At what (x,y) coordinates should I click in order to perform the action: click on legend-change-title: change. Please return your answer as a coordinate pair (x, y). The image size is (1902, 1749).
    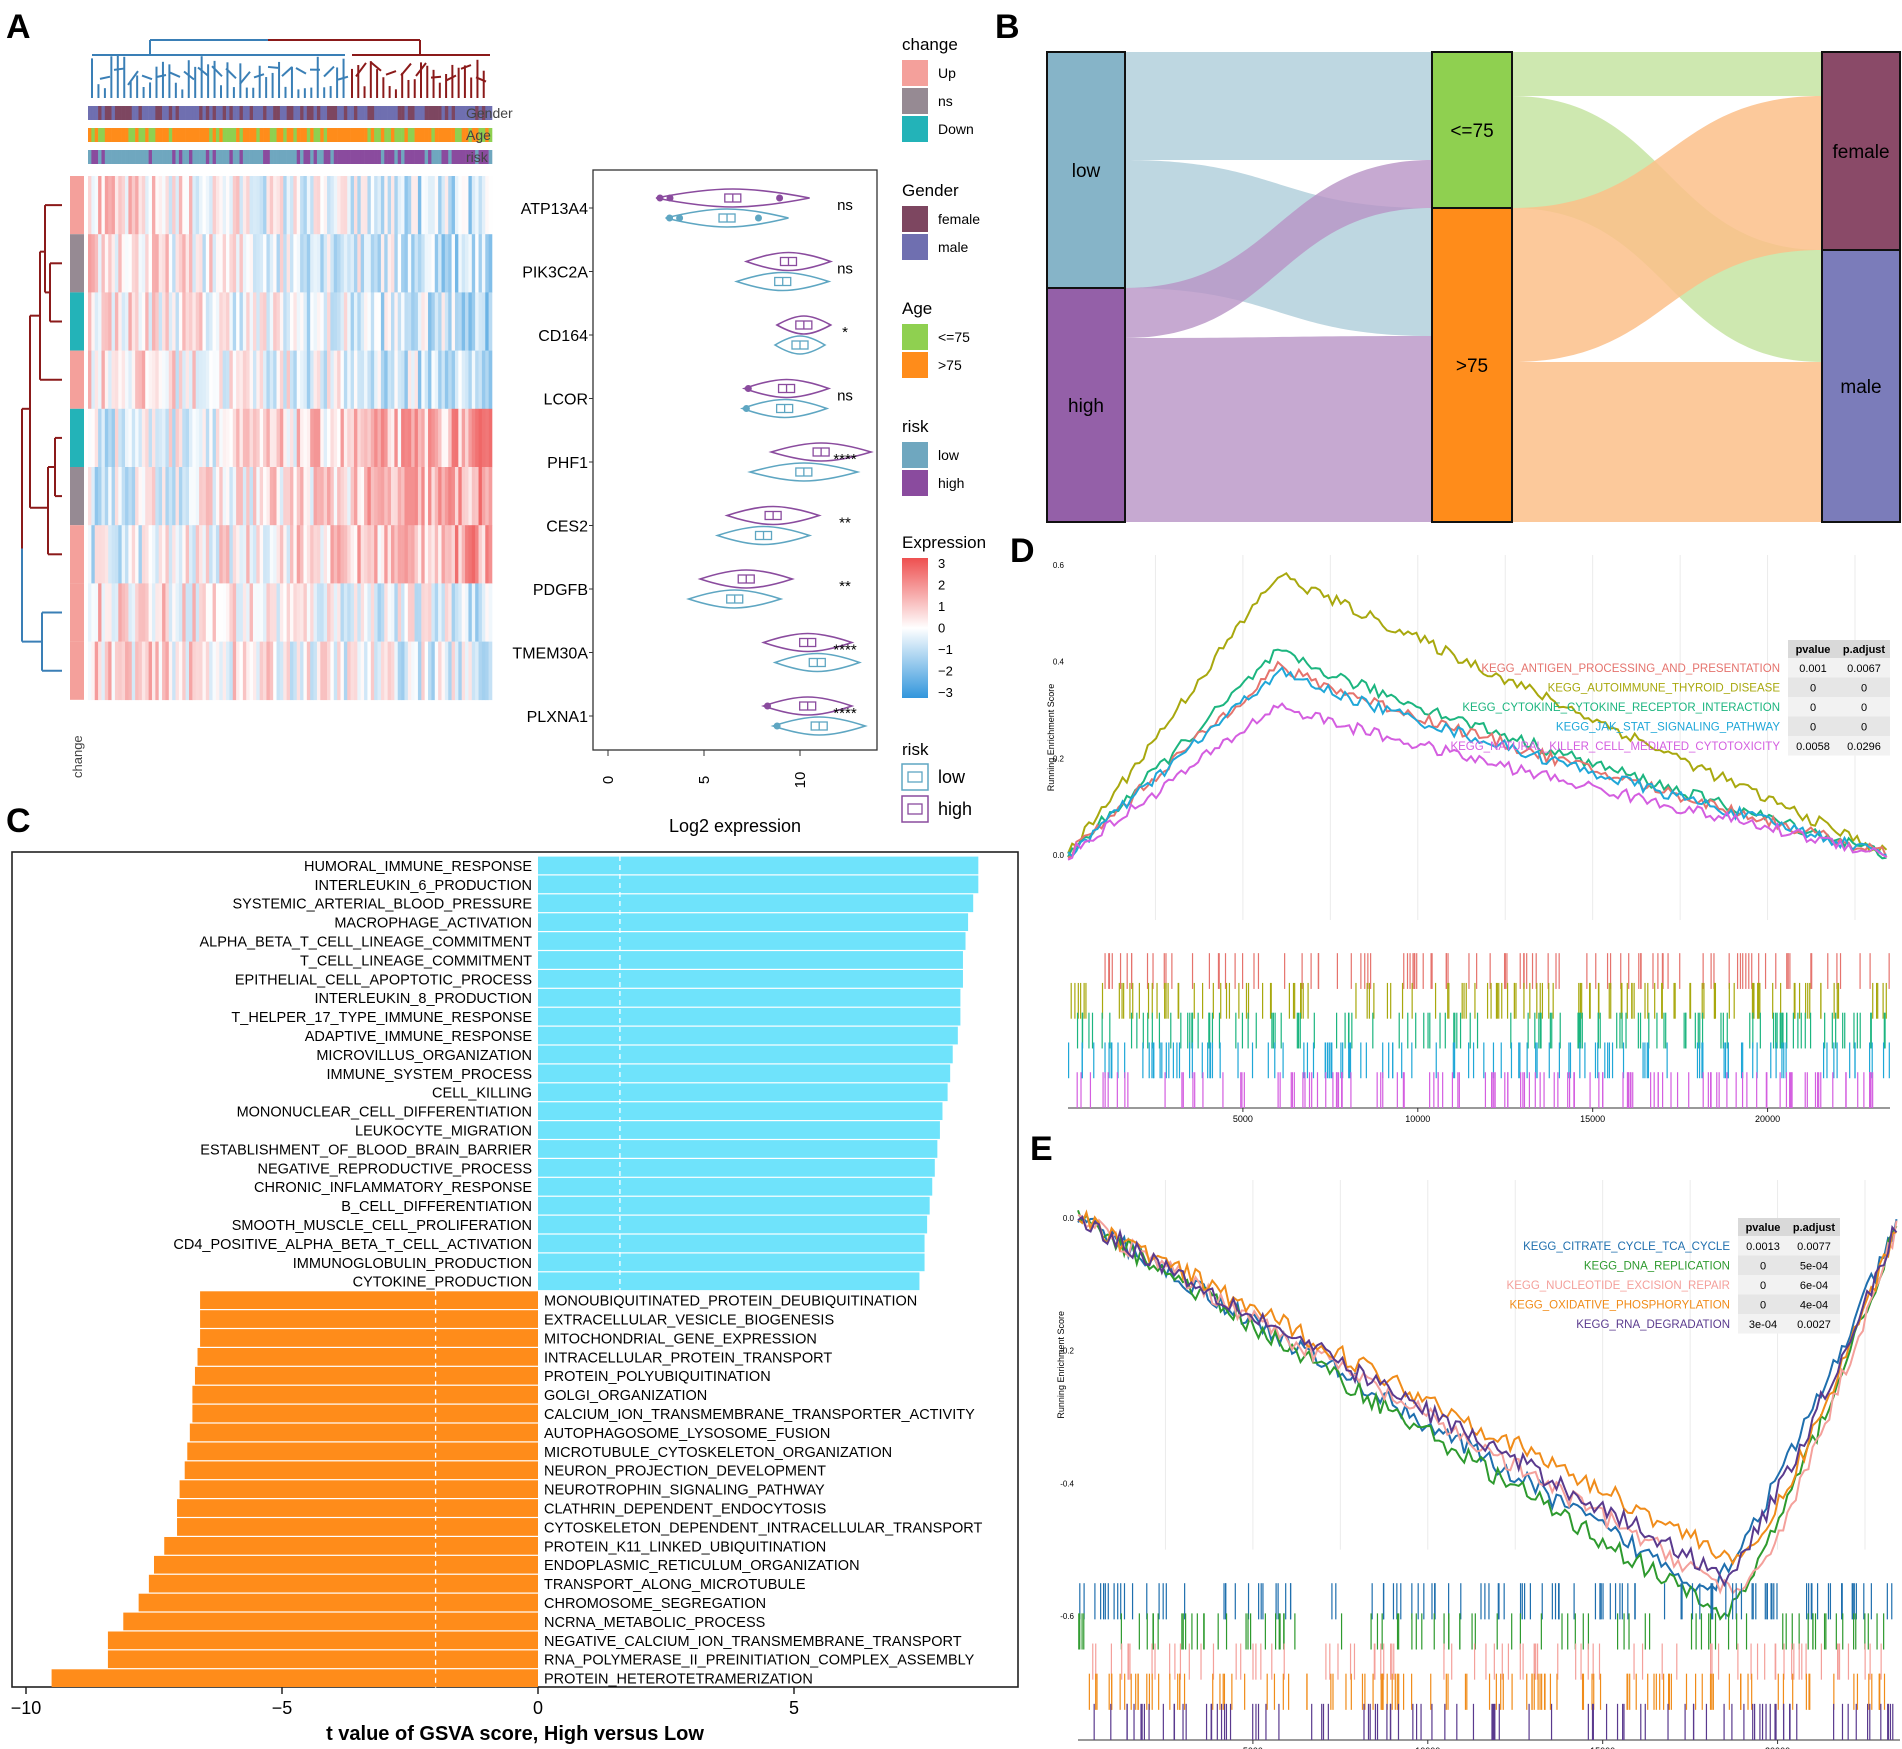
    Looking at the image, I should click on (930, 44).